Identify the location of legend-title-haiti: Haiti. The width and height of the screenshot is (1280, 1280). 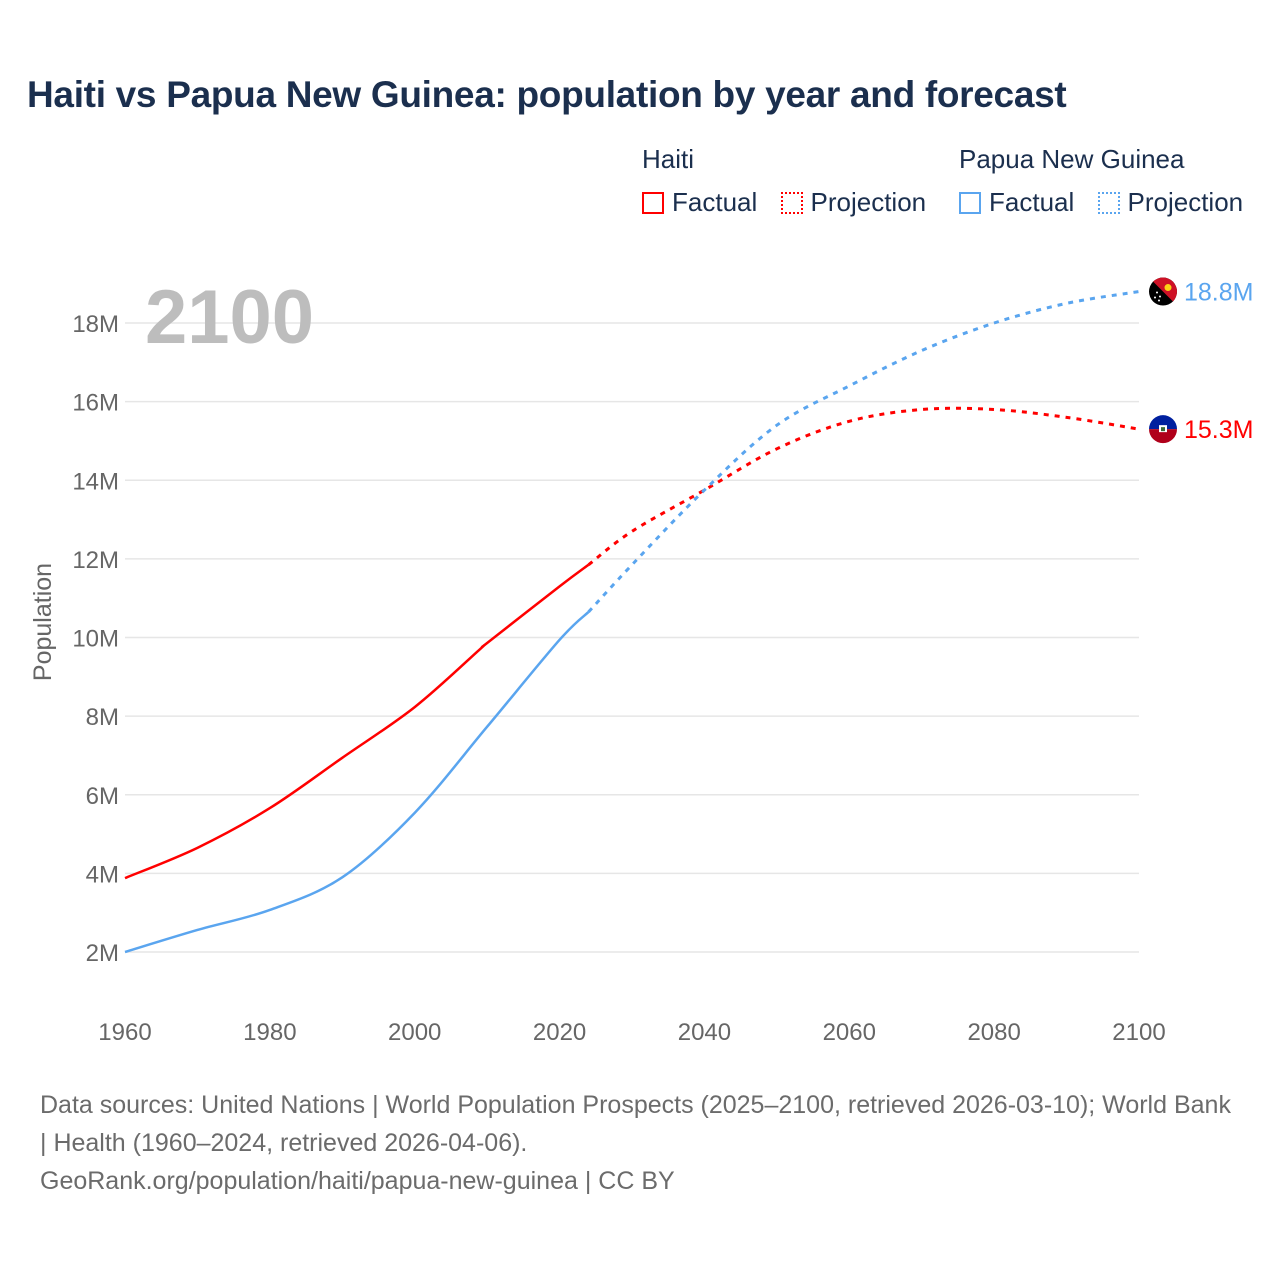
(668, 159).